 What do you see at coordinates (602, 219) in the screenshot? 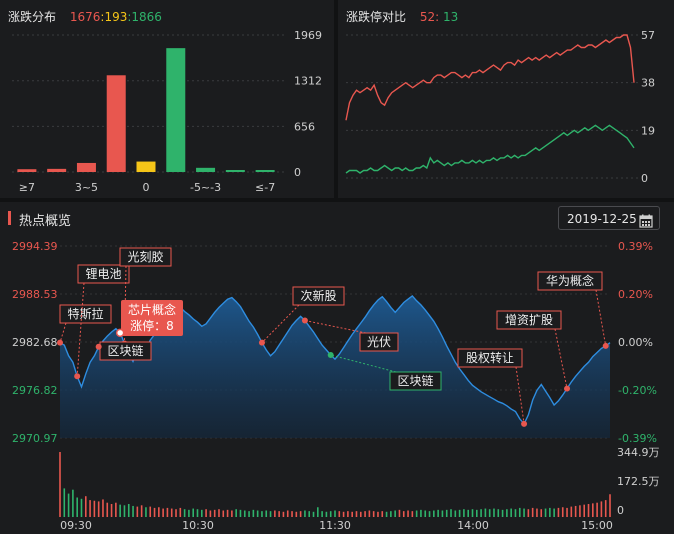
I see `date-value: 2019-12-25` at bounding box center [602, 219].